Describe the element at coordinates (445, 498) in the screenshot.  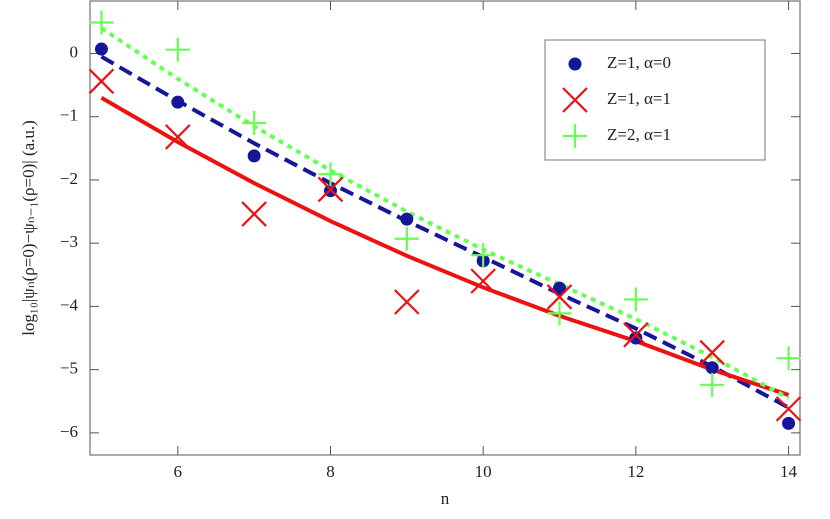
I see `x-axis-label: n` at that location.